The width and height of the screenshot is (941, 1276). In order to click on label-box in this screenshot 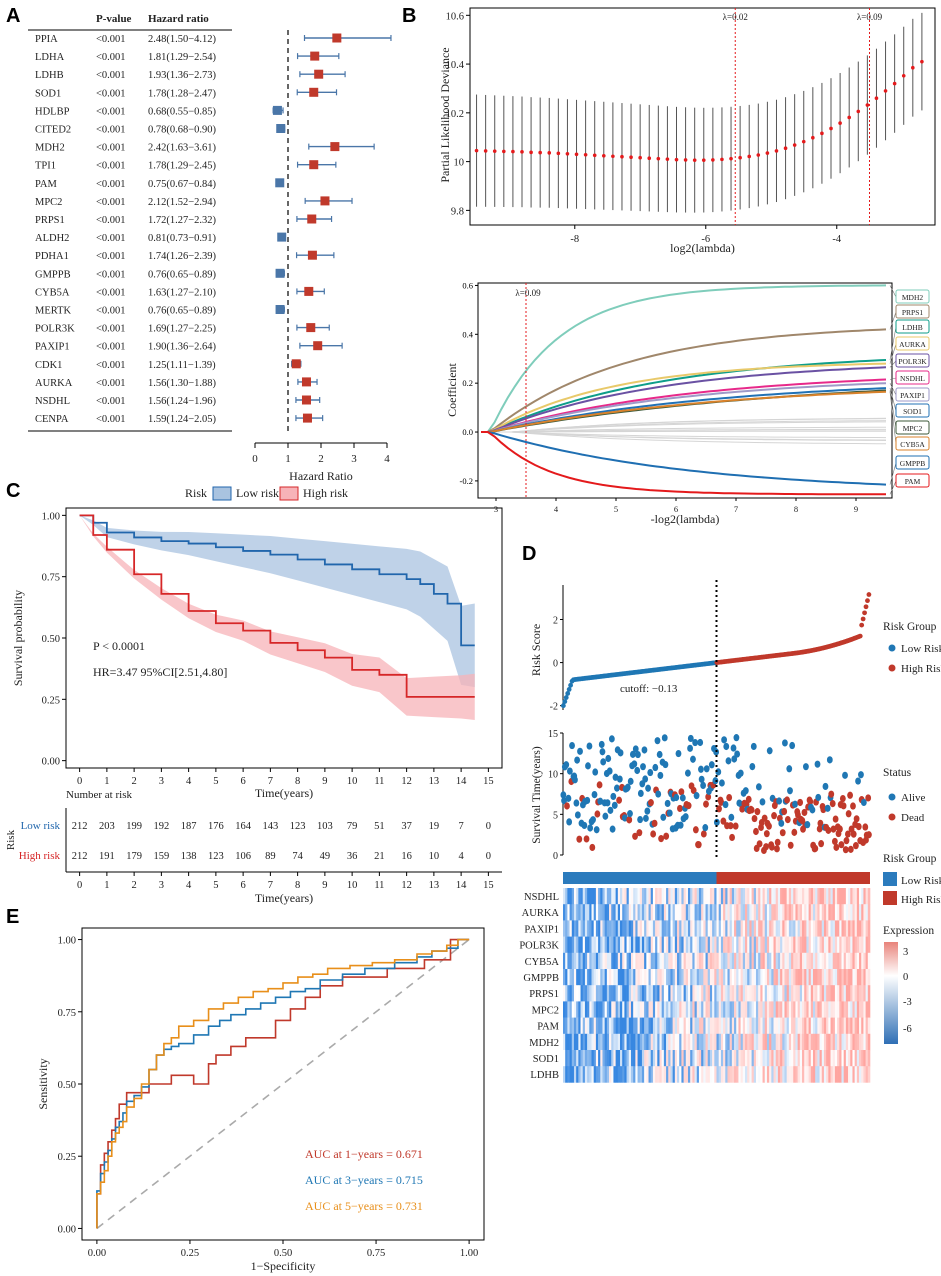, I will do `click(912, 427)`.